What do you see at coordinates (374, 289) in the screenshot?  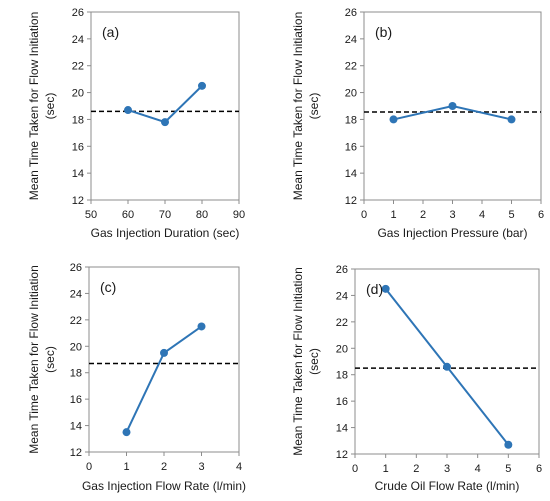 I see `panel-label: (d)` at bounding box center [374, 289].